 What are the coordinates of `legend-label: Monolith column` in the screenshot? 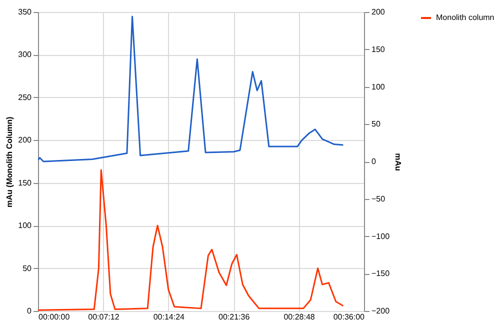 It's located at (465, 17).